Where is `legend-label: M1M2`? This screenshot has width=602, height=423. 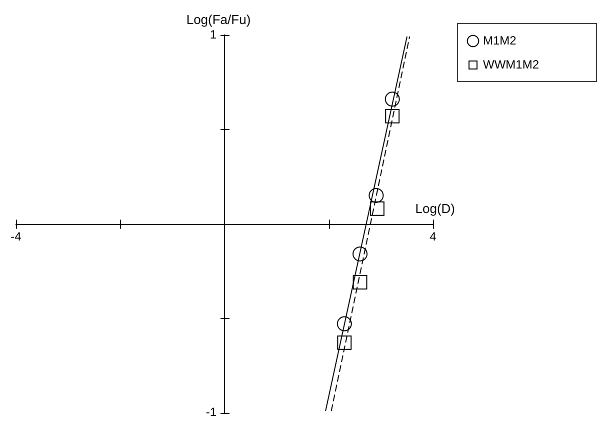 legend-label: M1M2 is located at coordinates (500, 40).